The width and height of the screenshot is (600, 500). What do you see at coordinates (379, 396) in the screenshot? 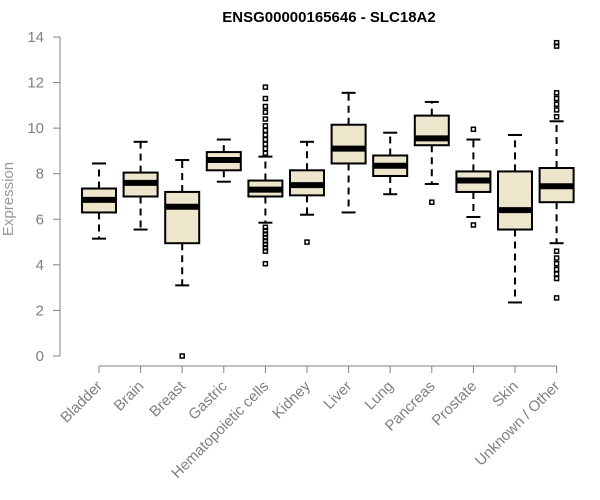
I see `x-tick-label: Lung` at bounding box center [379, 396].